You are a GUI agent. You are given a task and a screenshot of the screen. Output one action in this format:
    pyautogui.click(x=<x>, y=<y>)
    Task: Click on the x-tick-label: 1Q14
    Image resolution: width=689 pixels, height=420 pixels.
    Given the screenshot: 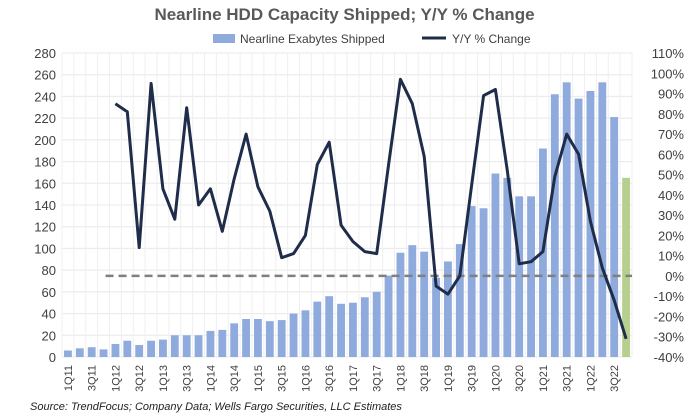 What is the action you would take?
    pyautogui.click(x=211, y=378)
    